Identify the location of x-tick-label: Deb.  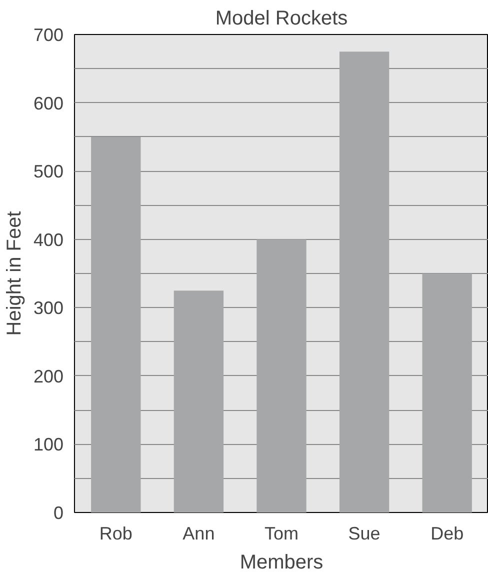
(447, 534).